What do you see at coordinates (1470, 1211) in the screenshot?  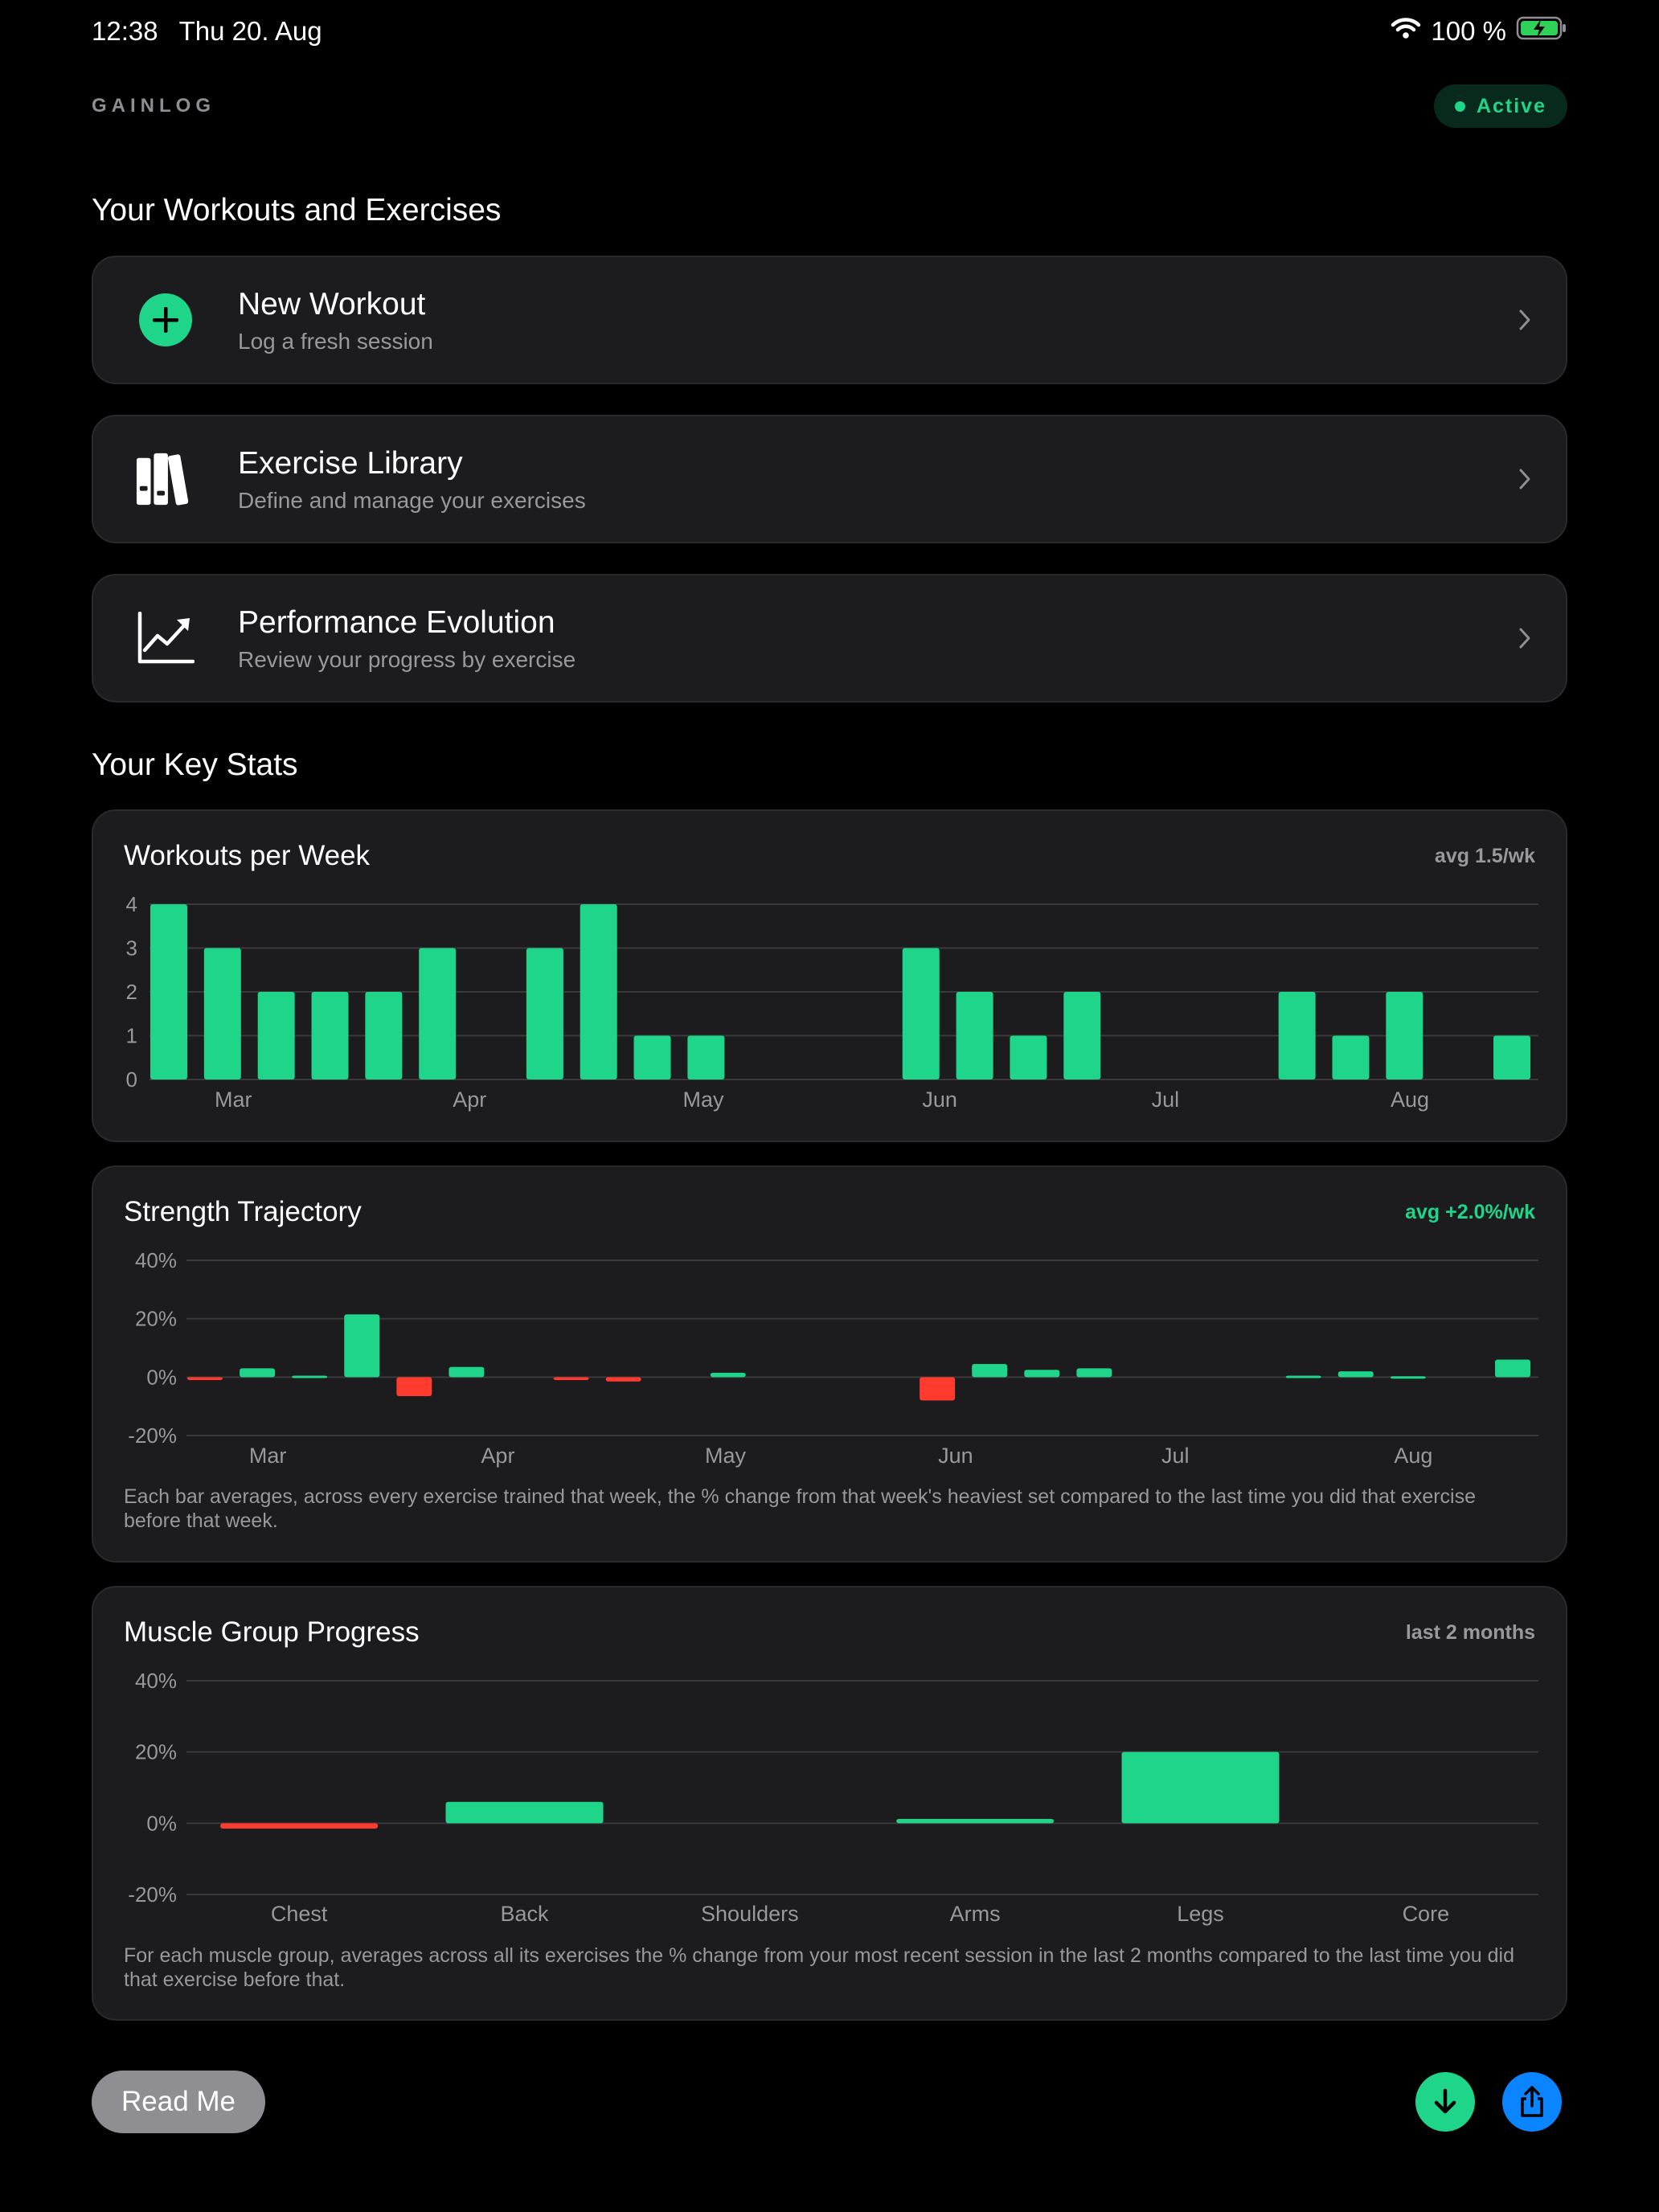 I see `chart-badge: avg +2.0%/wk` at bounding box center [1470, 1211].